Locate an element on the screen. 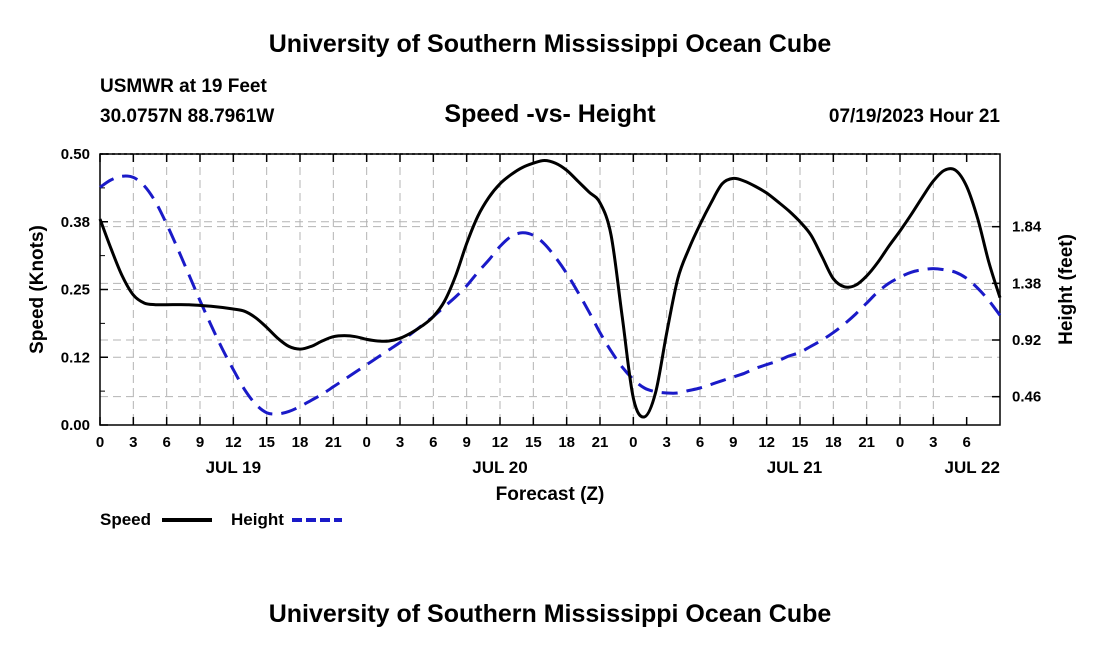  legend-height-label: Height is located at coordinates (257, 519).